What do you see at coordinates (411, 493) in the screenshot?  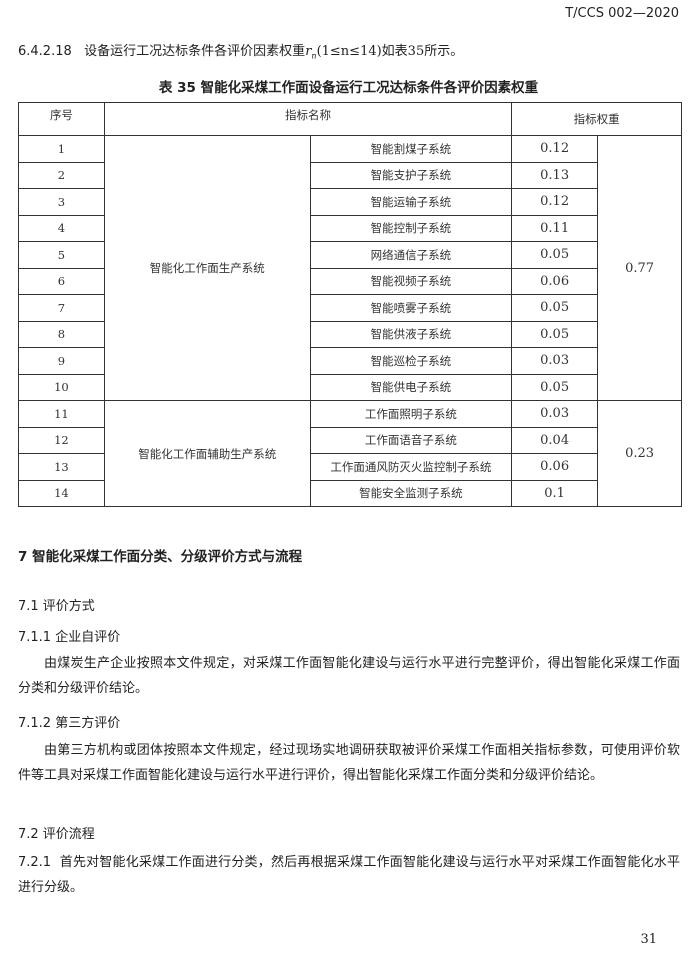 I see `item-name: 智能安全监测子系统` at bounding box center [411, 493].